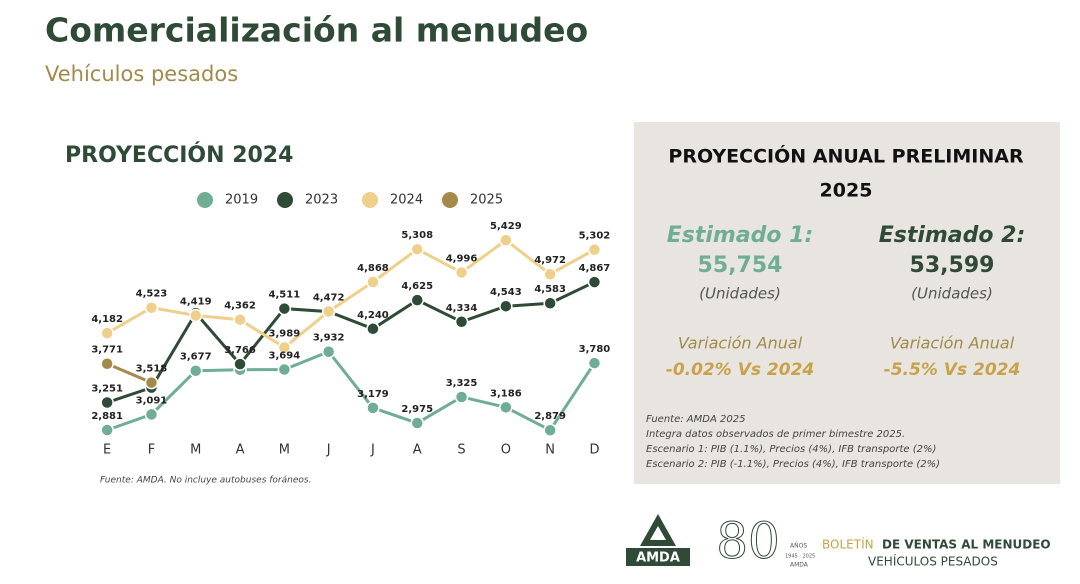 The width and height of the screenshot is (1080, 584). Describe the element at coordinates (373, 315) in the screenshot. I see `data-label: 4,240` at that location.